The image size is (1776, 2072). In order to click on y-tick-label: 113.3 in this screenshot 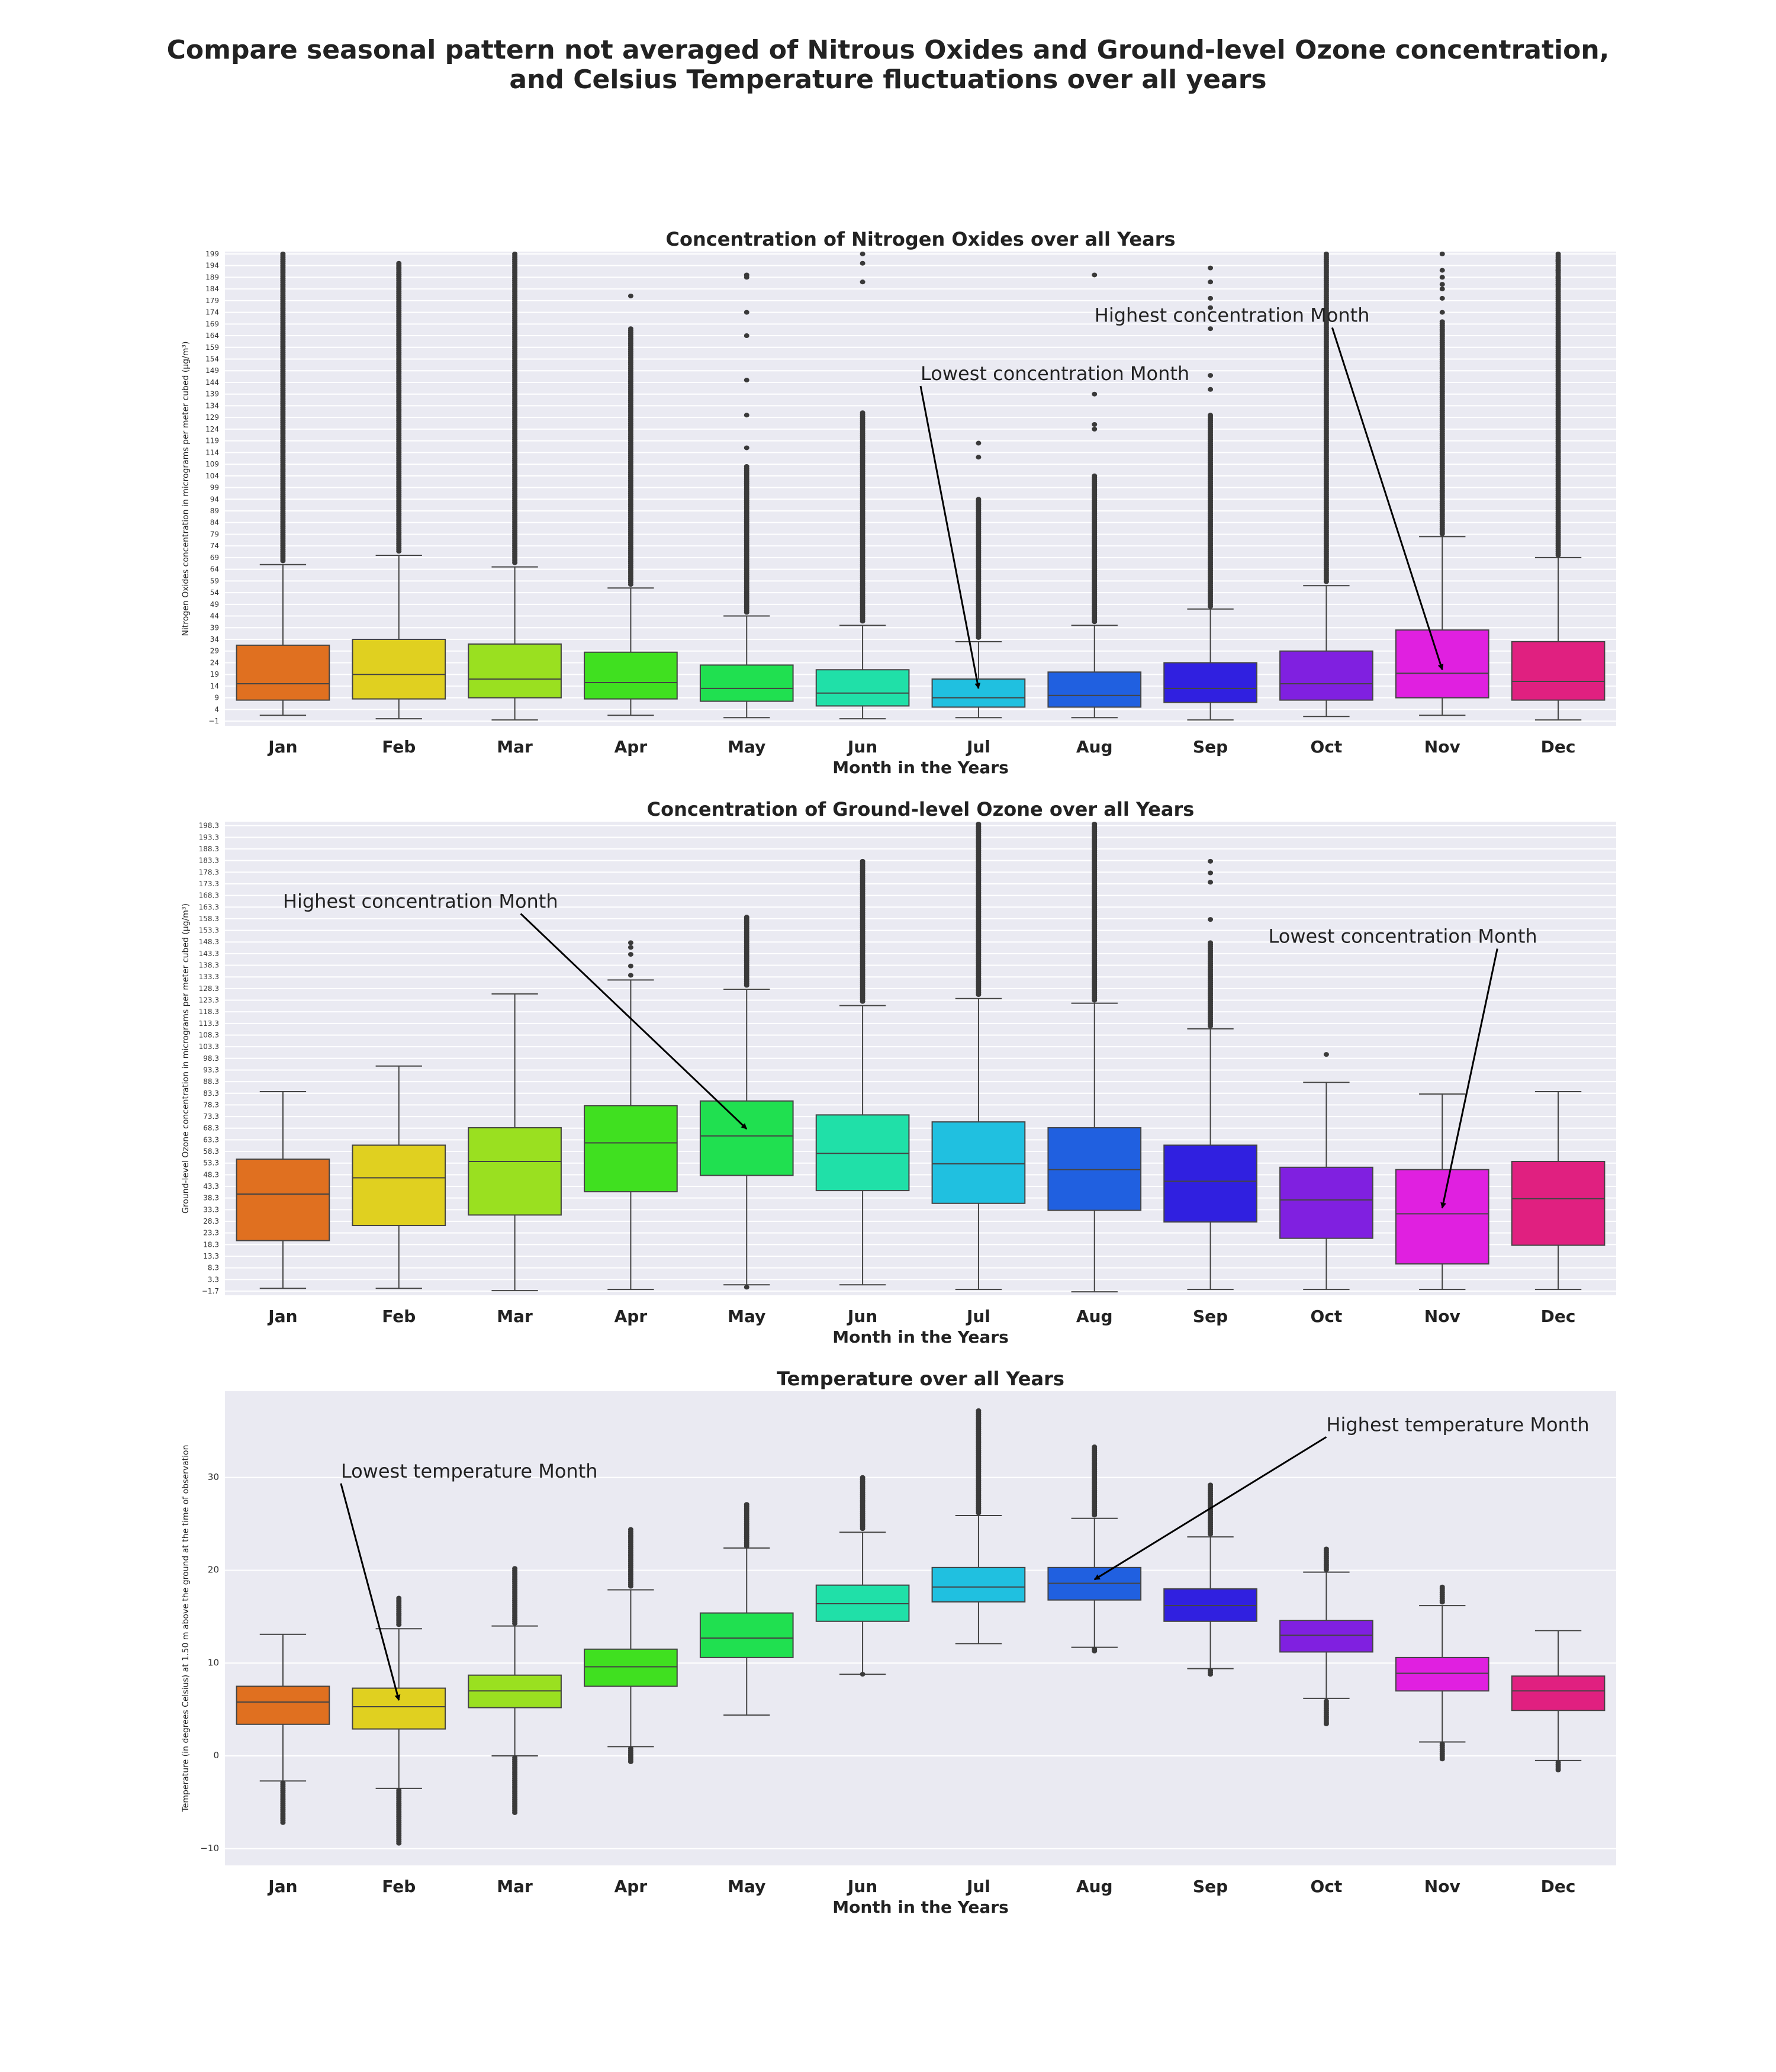, I will do `click(209, 1023)`.